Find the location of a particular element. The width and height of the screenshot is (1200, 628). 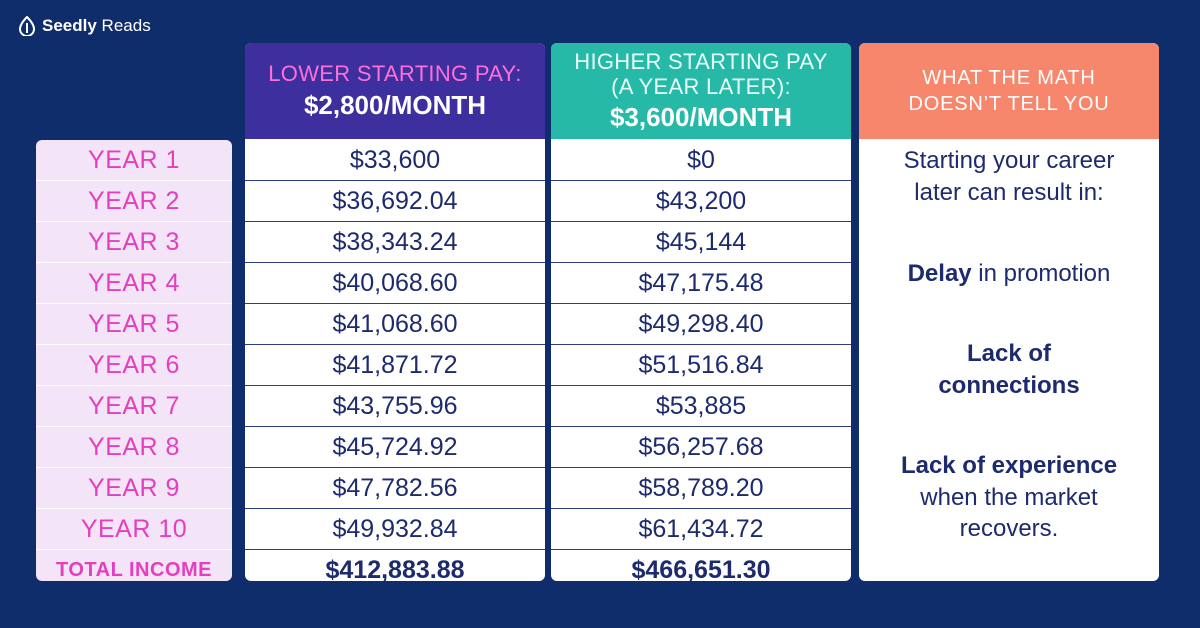

note-intro-line2: later can result in: is located at coordinates (1009, 192).